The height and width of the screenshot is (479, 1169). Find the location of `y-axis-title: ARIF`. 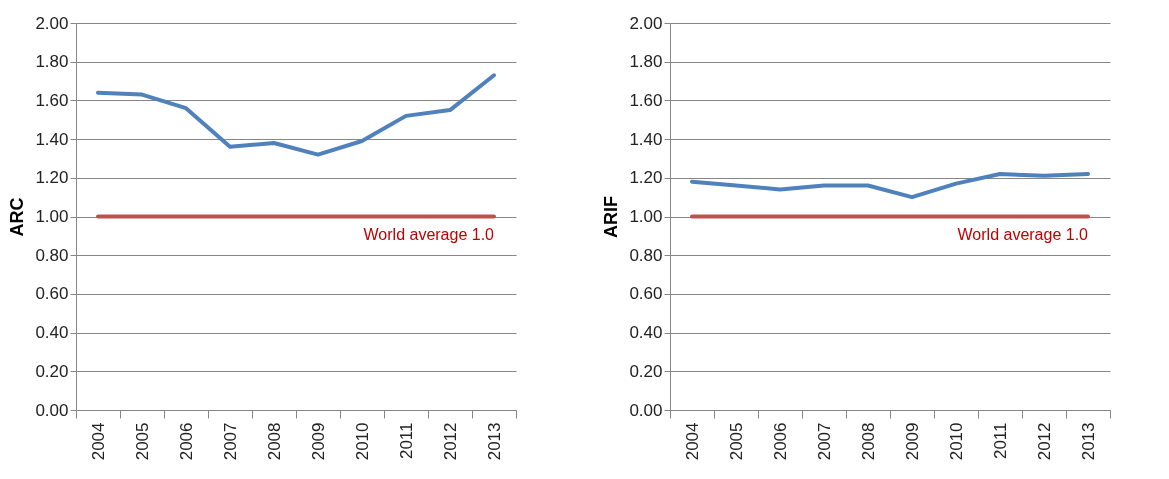

y-axis-title: ARIF is located at coordinates (611, 217).